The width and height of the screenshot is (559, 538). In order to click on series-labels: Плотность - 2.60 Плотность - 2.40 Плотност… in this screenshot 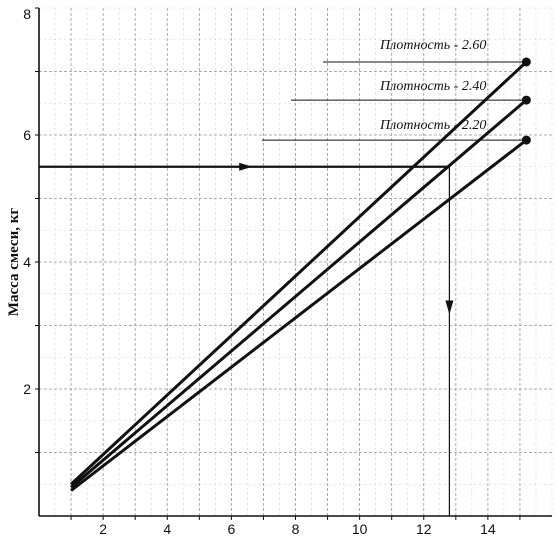, I will do `click(394, 89)`.